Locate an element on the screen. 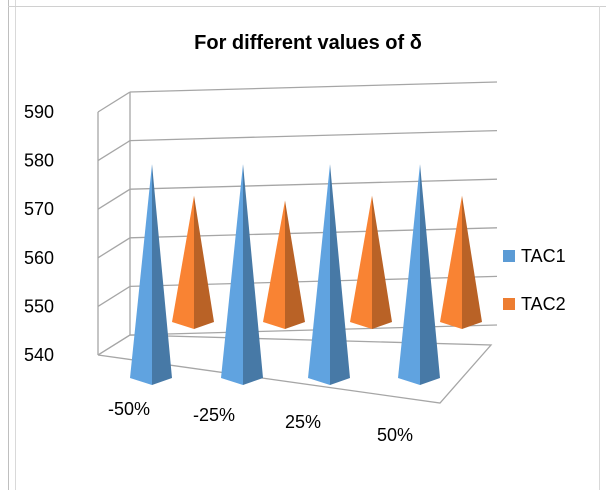 The height and width of the screenshot is (490, 606). chart-title: For different values of δ is located at coordinates (308, 43).